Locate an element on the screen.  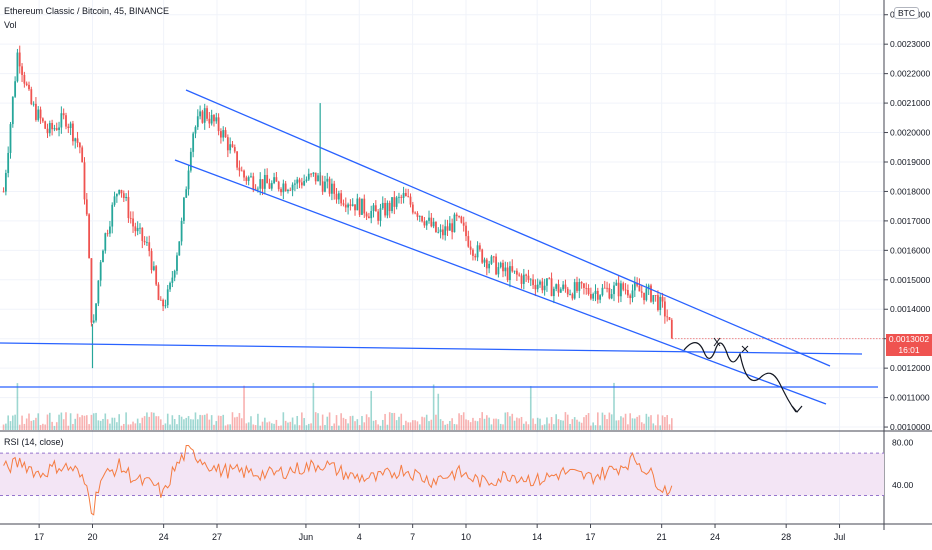
time-tick-label: 10 is located at coordinates (466, 537).